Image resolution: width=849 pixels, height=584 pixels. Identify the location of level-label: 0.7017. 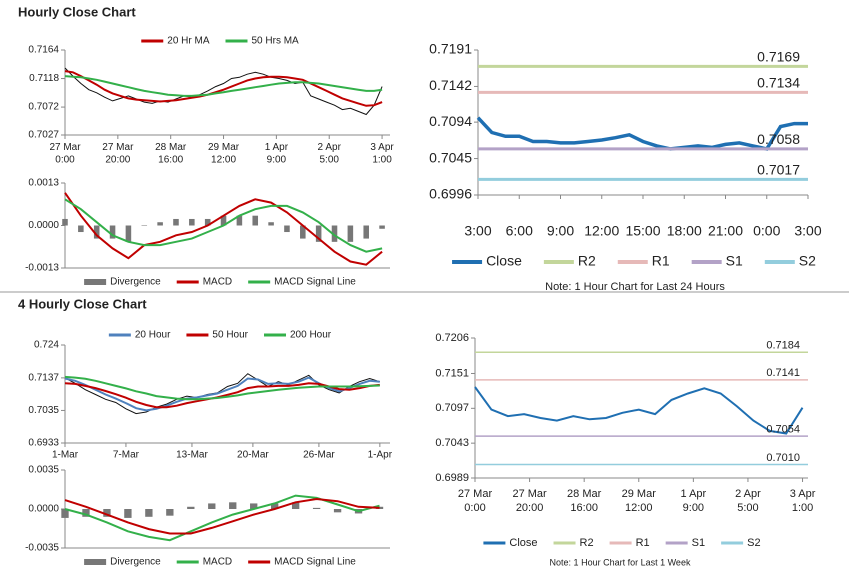
(778, 170).